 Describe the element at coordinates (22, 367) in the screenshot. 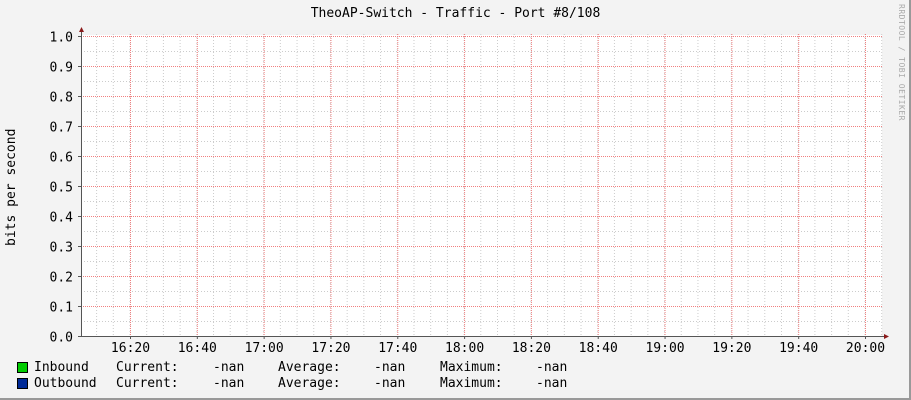

I see `inbound-swatch` at that location.